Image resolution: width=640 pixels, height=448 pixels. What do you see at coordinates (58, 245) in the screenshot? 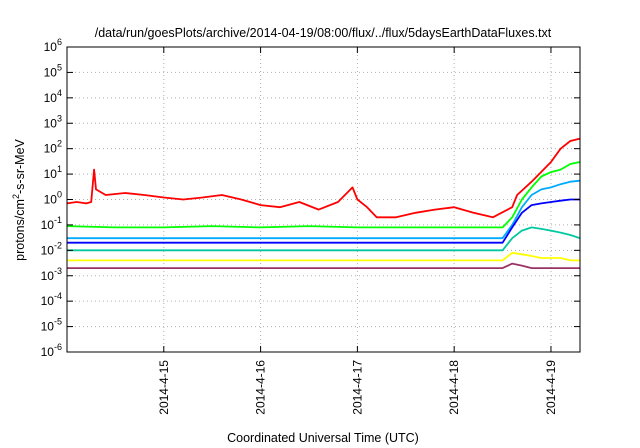
I see `y-tick-label-sup: -2` at bounding box center [58, 245].